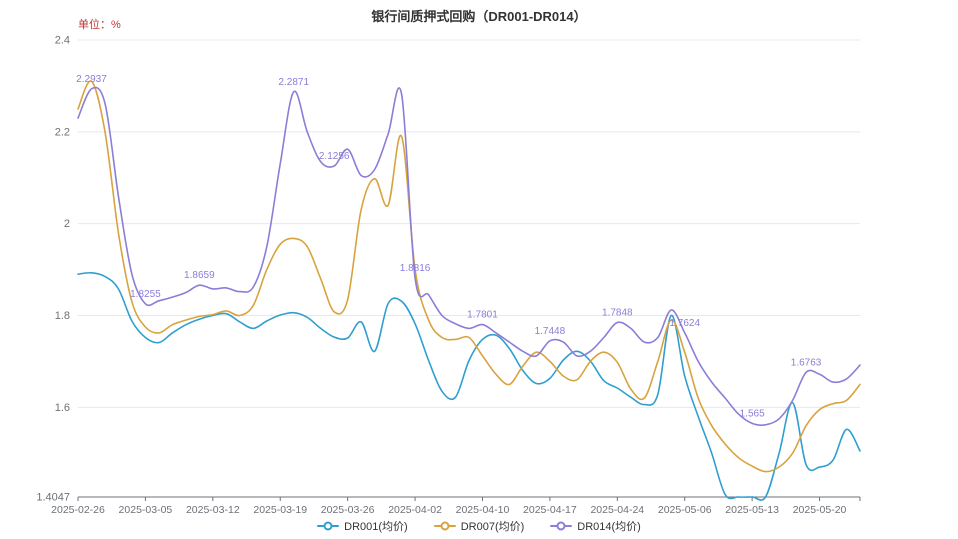 The image size is (958, 539). I want to click on point-value-label: 1.7624, so click(684, 323).